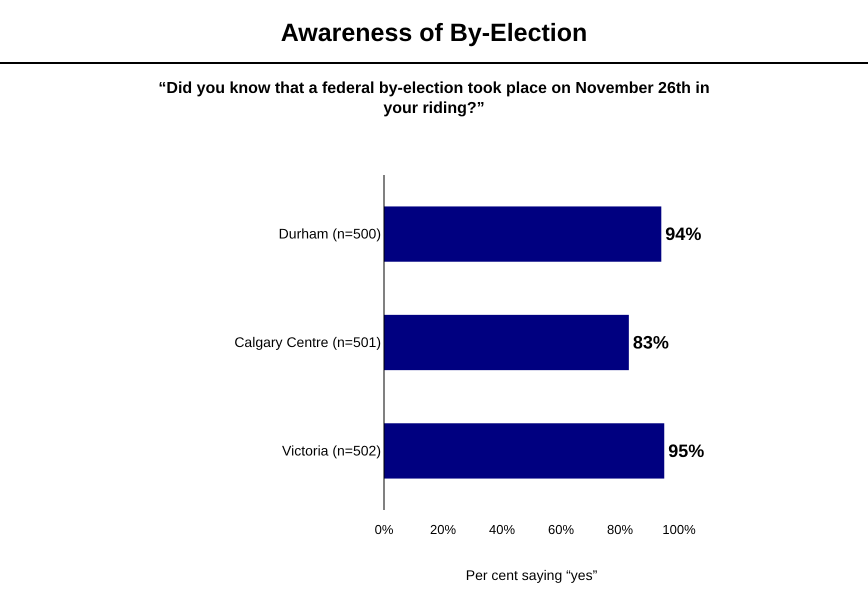 The height and width of the screenshot is (589, 868). I want to click on x-tick-label: 20%, so click(443, 530).